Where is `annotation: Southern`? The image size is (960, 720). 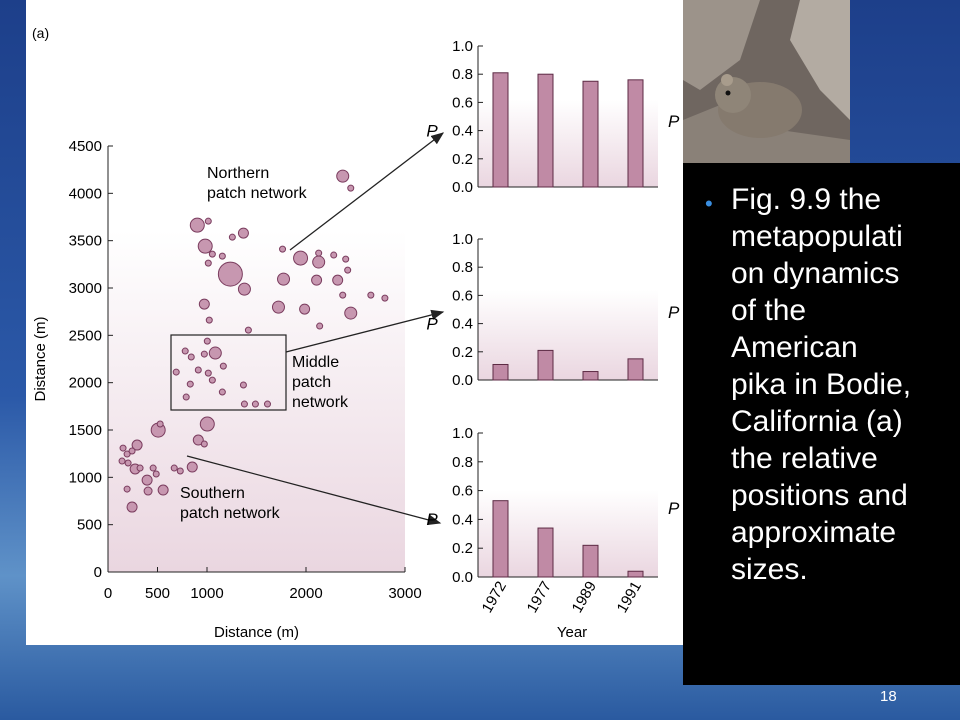 annotation: Southern is located at coordinates (212, 493).